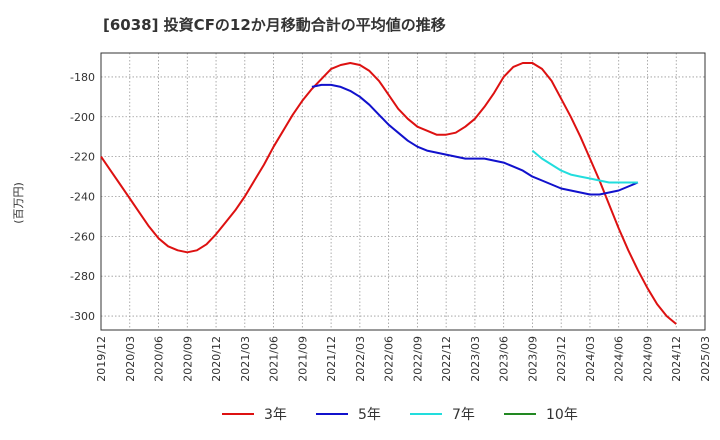  Describe the element at coordinates (417, 359) in the screenshot. I see `x-tick-label: 2022/09` at that location.